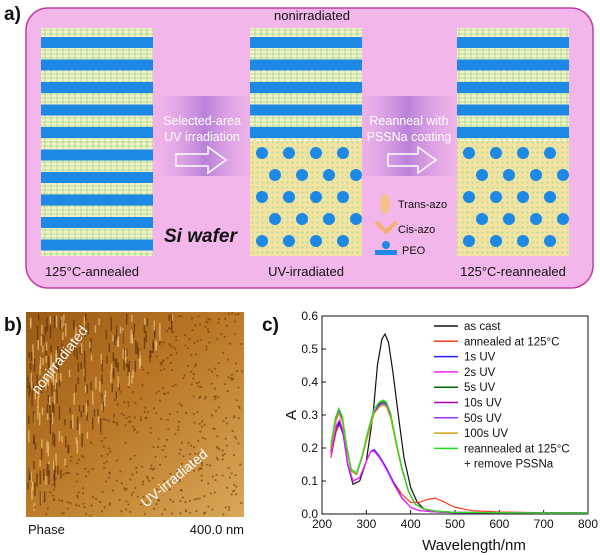 The height and width of the screenshot is (555, 600). Describe the element at coordinates (309, 514) in the screenshot. I see `y-tick-label: 0.0` at that location.